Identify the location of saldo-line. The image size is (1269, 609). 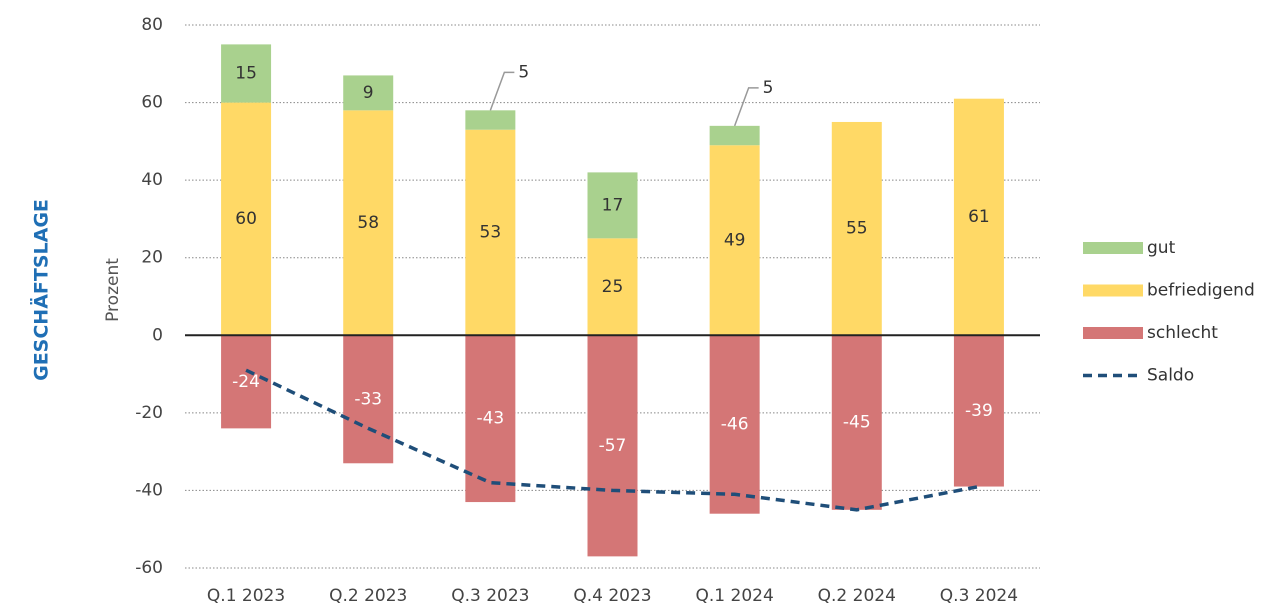
(612, 440).